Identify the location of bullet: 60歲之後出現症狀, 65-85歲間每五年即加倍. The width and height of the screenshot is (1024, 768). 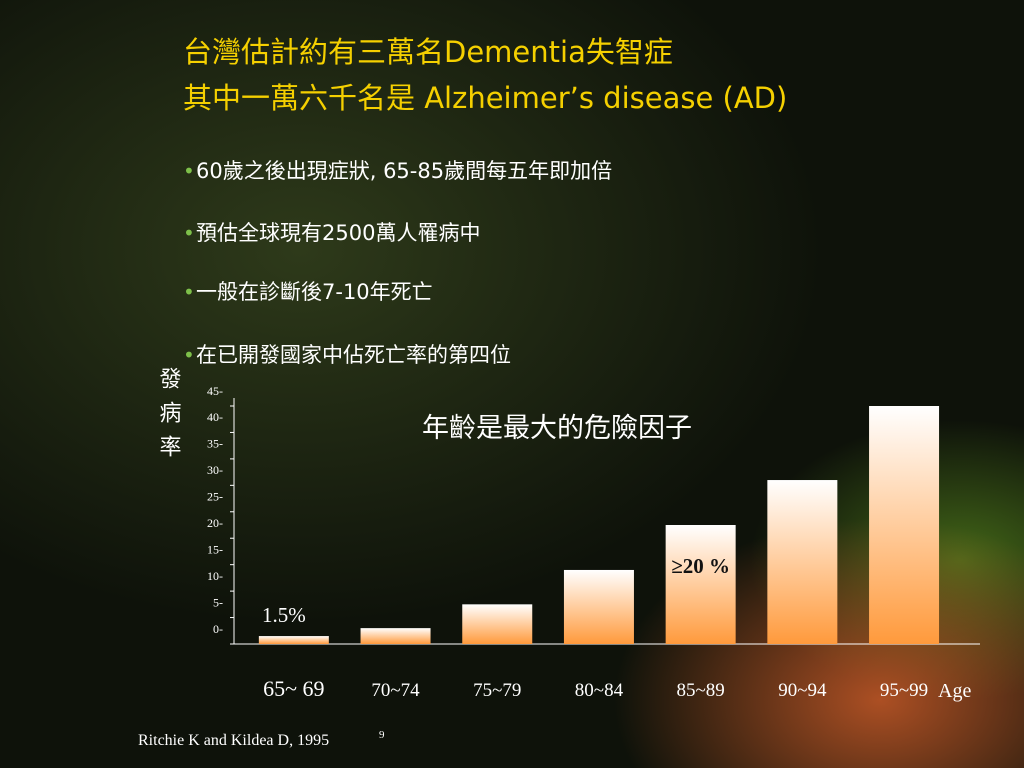
(404, 171).